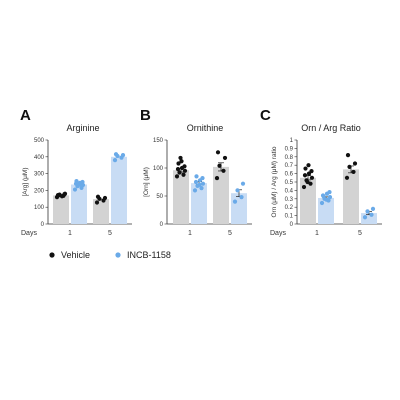  What do you see at coordinates (145, 115) in the screenshot?
I see `panel-b-letter: B` at bounding box center [145, 115].